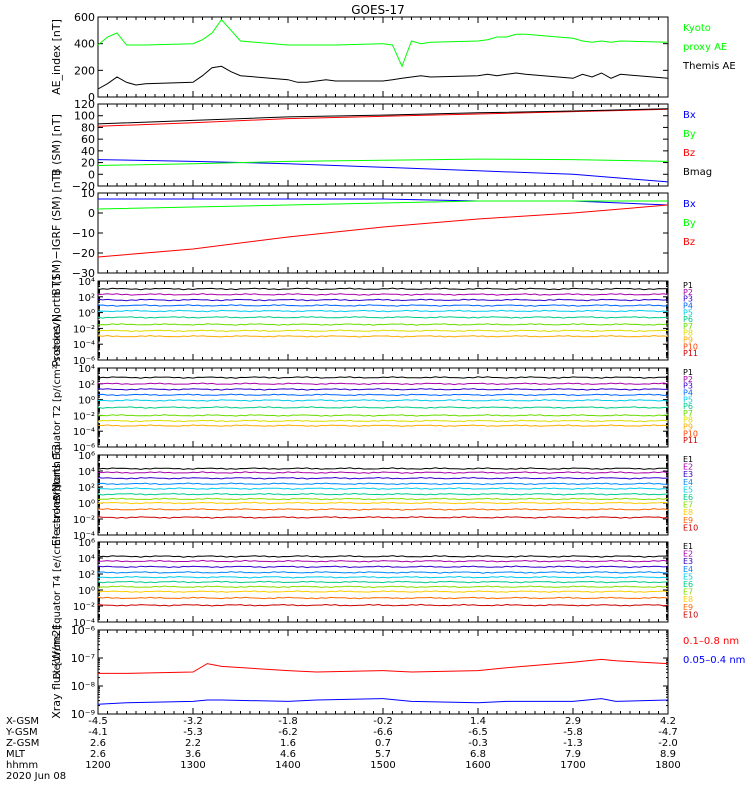 This screenshot has height=804, width=750. Describe the element at coordinates (477, 765) in the screenshot. I see `x-axis-value: 1600` at that location.